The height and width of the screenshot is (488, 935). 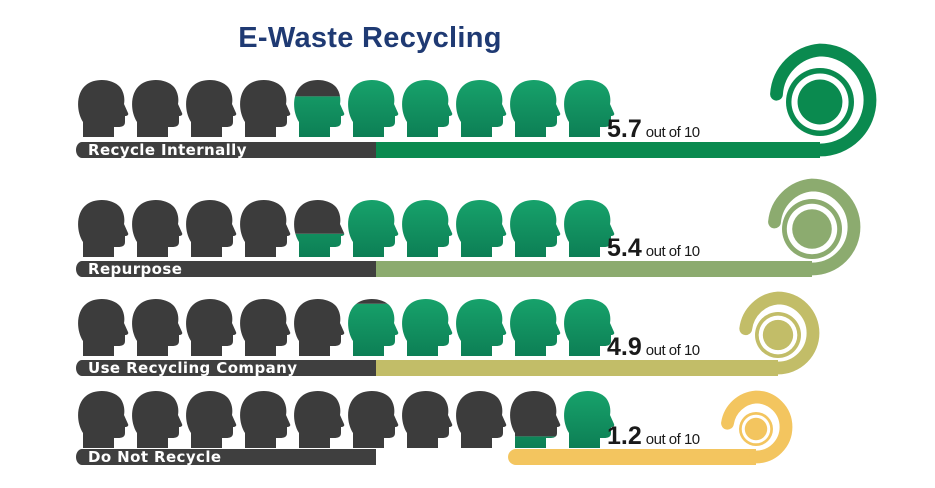 I want to click on row-label: Repurpose, so click(x=135, y=269).